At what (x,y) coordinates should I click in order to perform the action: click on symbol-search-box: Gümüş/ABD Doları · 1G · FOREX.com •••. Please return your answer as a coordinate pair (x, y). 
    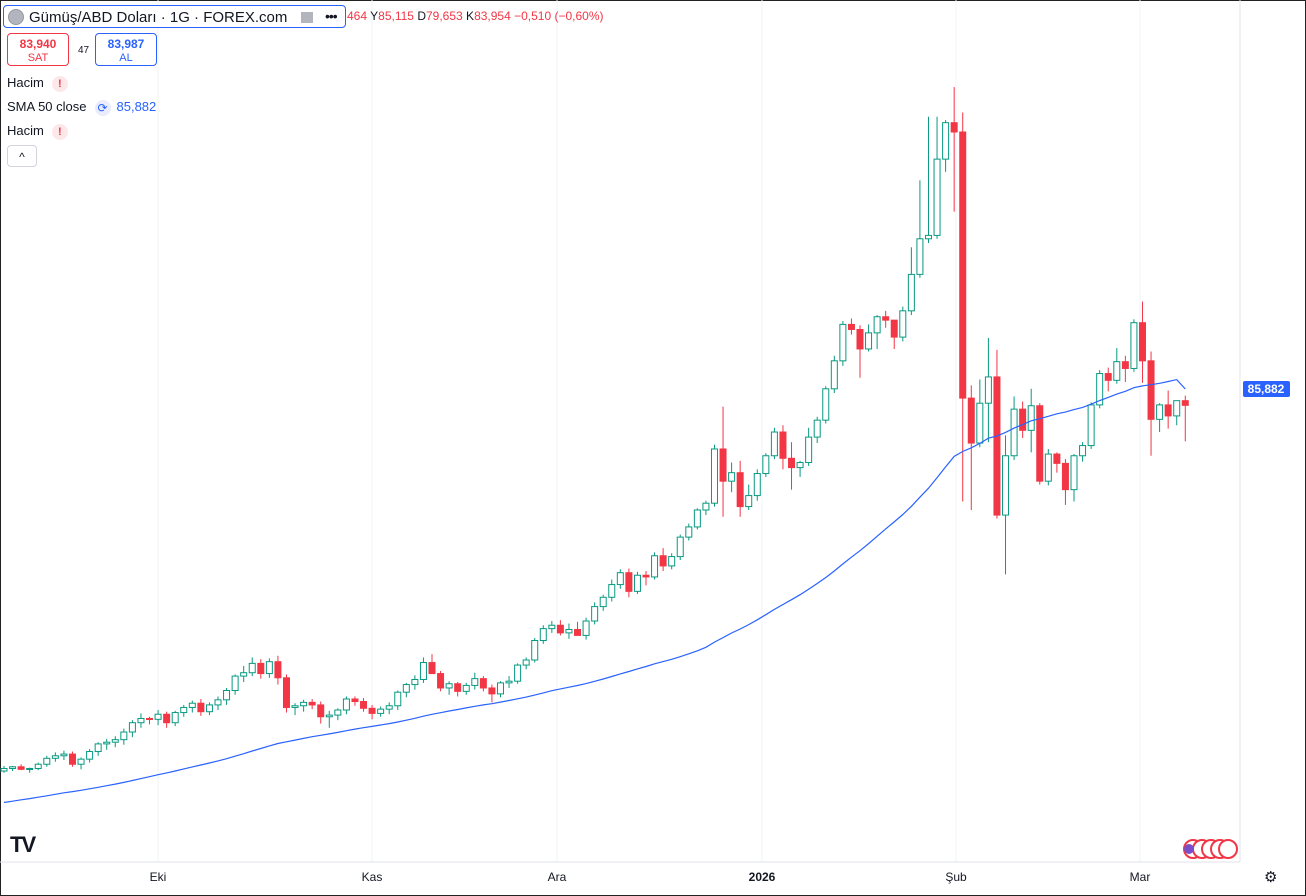
    Looking at the image, I should click on (174, 16).